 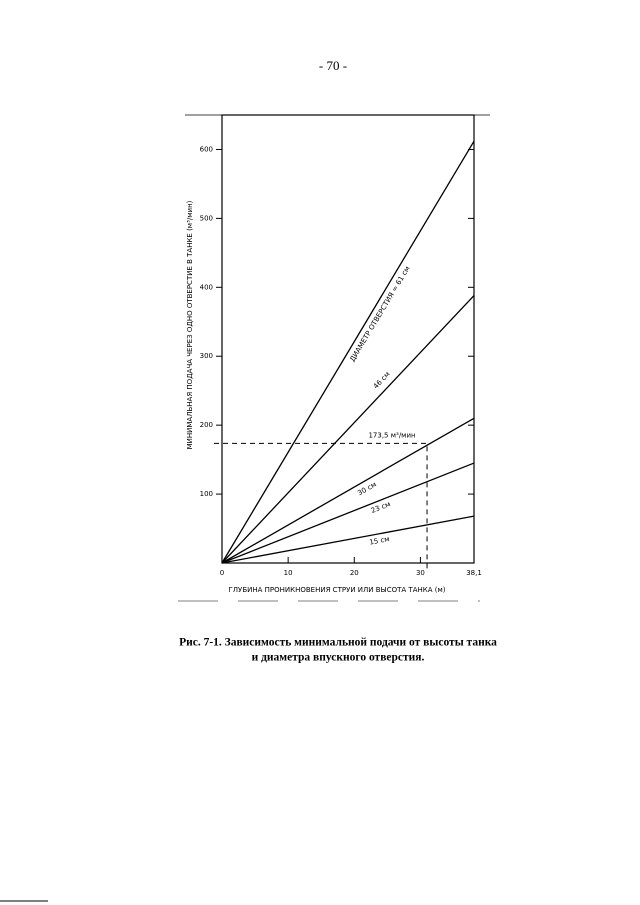 What do you see at coordinates (354, 573) in the screenshot?
I see `x-tick-label: 20` at bounding box center [354, 573].